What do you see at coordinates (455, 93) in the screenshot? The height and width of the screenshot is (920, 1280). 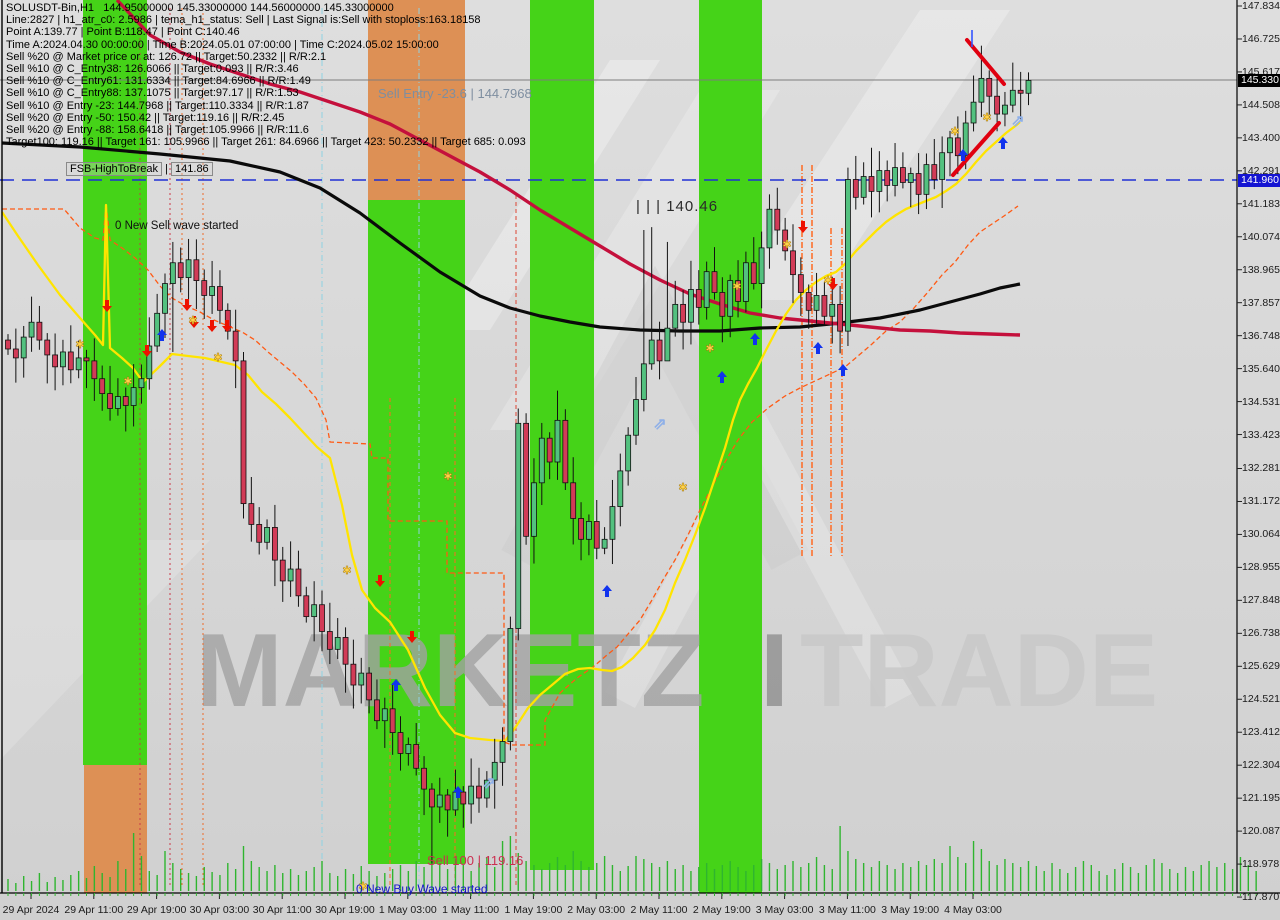 I see `sell-entry-annotation: Sell Entry -23.6 | 144.7968` at bounding box center [455, 93].